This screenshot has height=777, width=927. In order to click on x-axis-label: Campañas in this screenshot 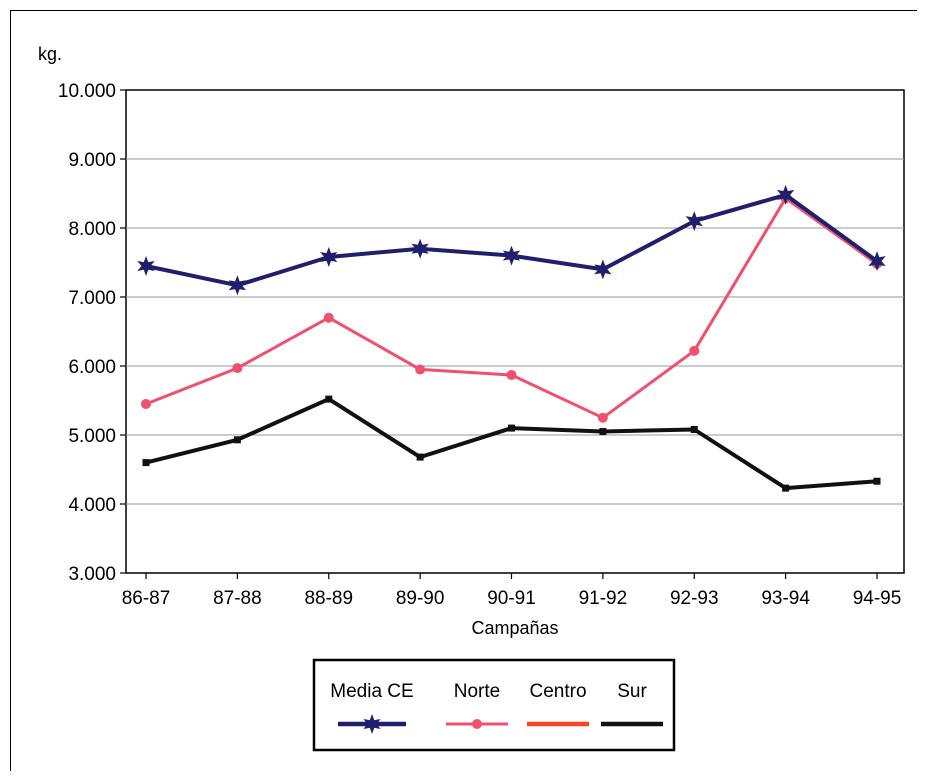, I will do `click(514, 628)`.